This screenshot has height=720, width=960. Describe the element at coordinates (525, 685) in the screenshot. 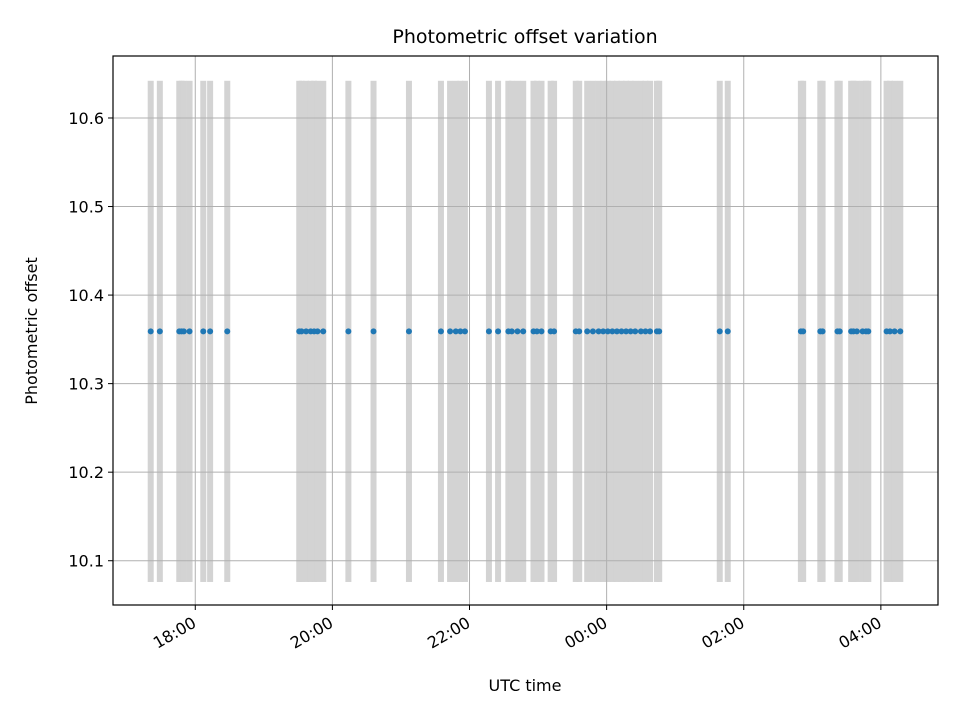

I see `x-axis-label: UTC time` at that location.